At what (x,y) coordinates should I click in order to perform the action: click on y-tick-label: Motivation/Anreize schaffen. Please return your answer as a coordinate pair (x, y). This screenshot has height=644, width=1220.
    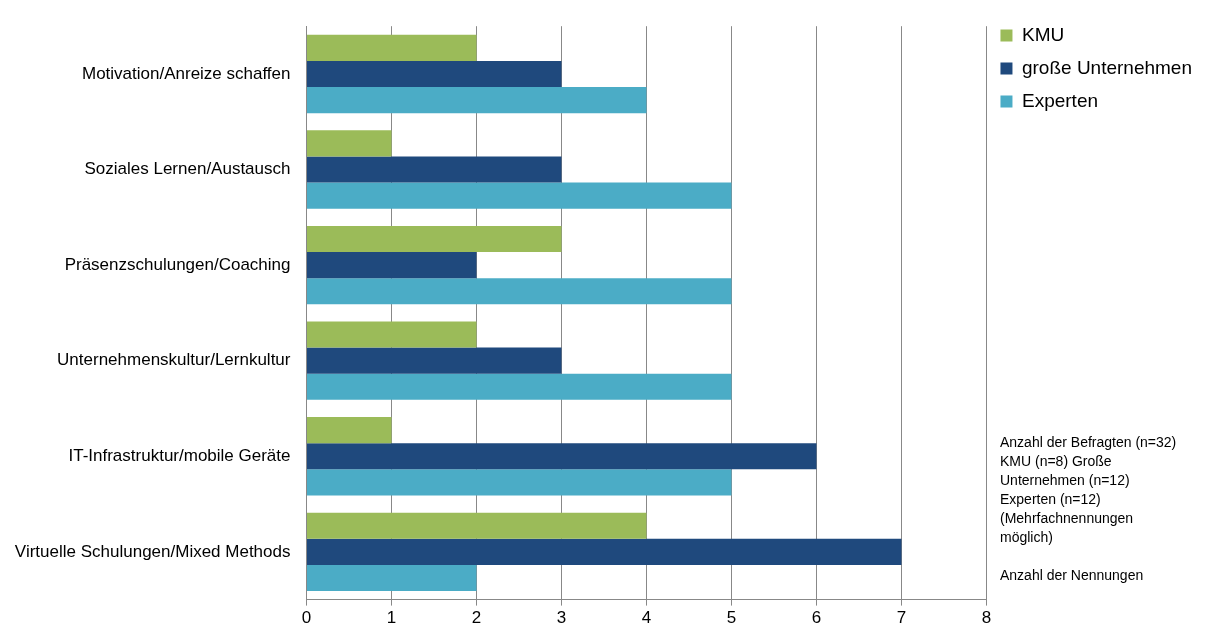
    Looking at the image, I should click on (186, 73).